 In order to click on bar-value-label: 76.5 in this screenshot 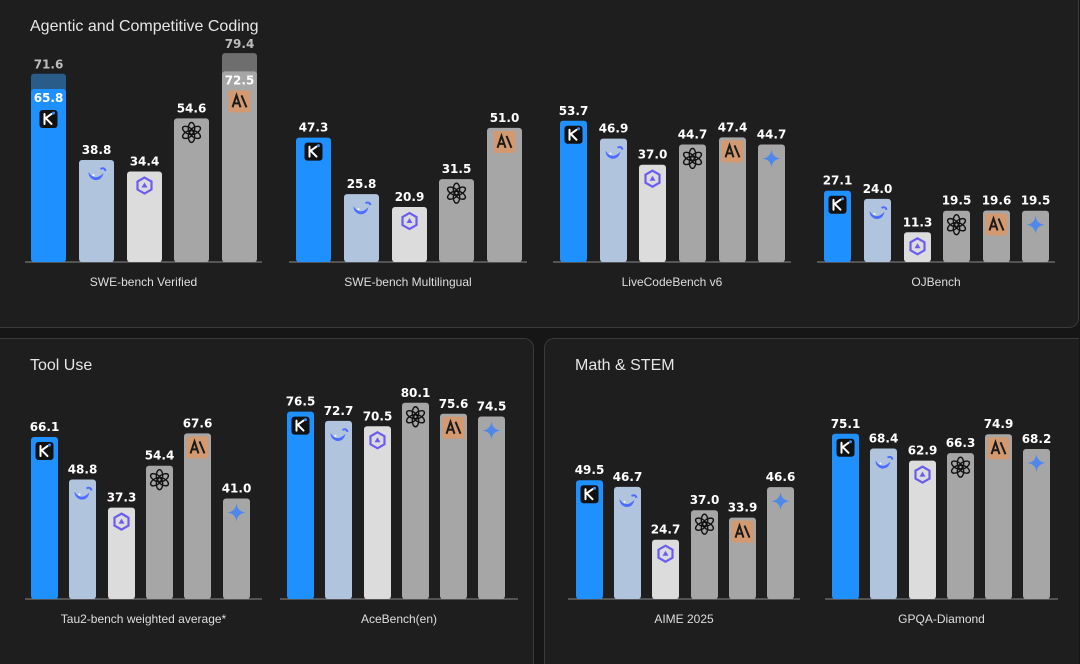, I will do `click(301, 402)`.